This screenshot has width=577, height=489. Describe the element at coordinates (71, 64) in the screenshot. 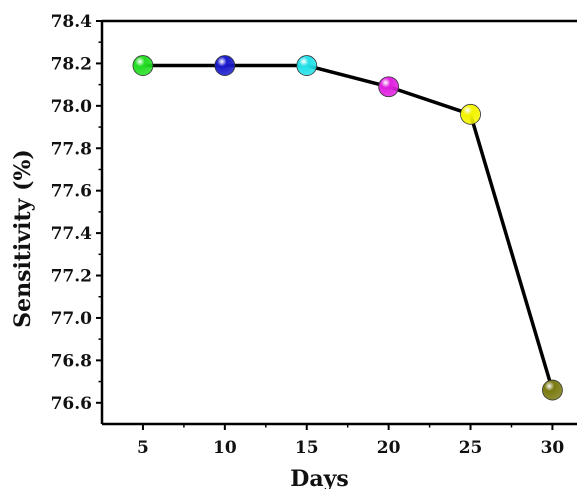

I see `y-tick-label: 78.2` at that location.